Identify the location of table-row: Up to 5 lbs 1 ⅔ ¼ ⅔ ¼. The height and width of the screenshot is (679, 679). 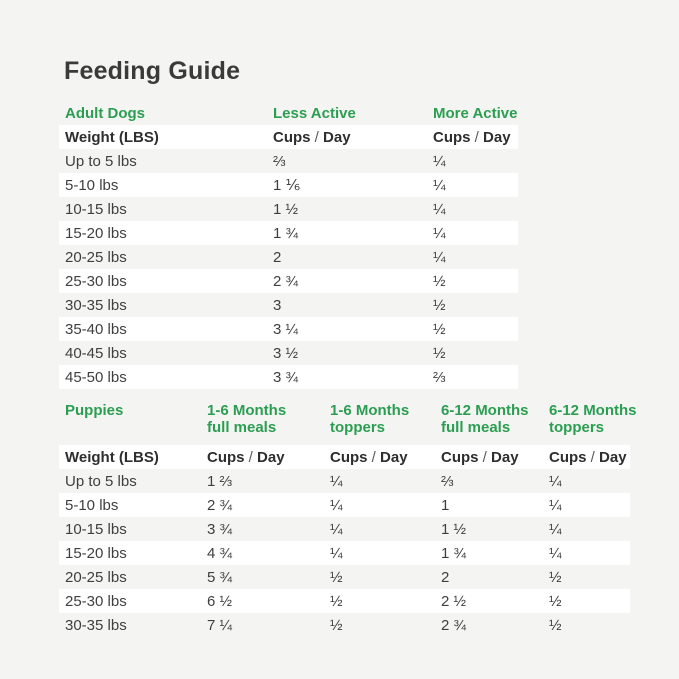
(344, 481).